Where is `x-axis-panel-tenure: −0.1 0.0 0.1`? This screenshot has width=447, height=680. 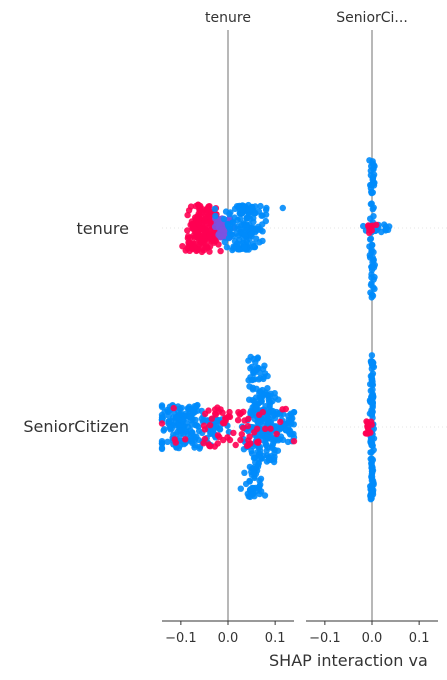 x-axis-panel-tenure: −0.1 0.0 0.1 is located at coordinates (228, 633).